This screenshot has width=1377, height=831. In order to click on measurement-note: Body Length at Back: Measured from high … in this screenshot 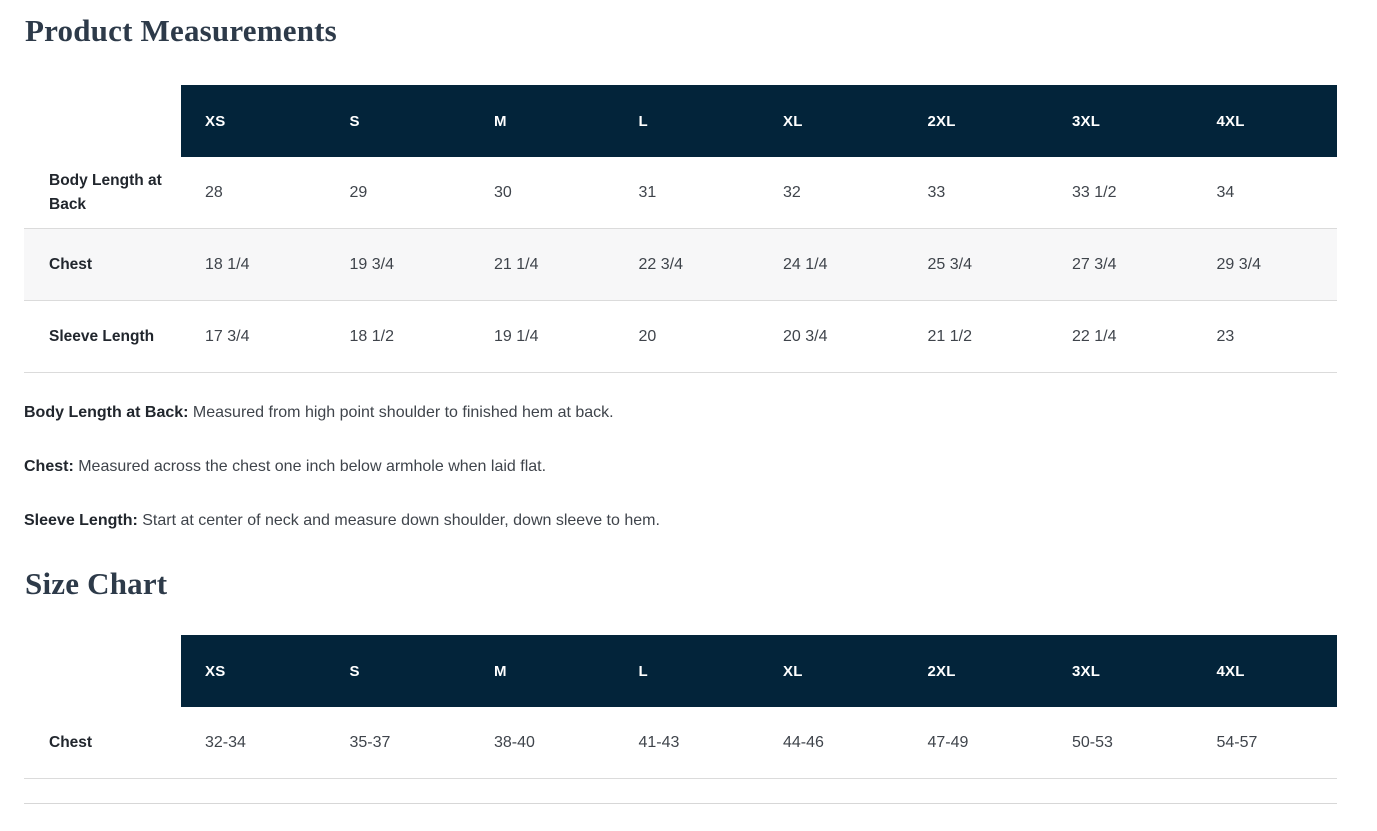, I will do `click(680, 413)`.